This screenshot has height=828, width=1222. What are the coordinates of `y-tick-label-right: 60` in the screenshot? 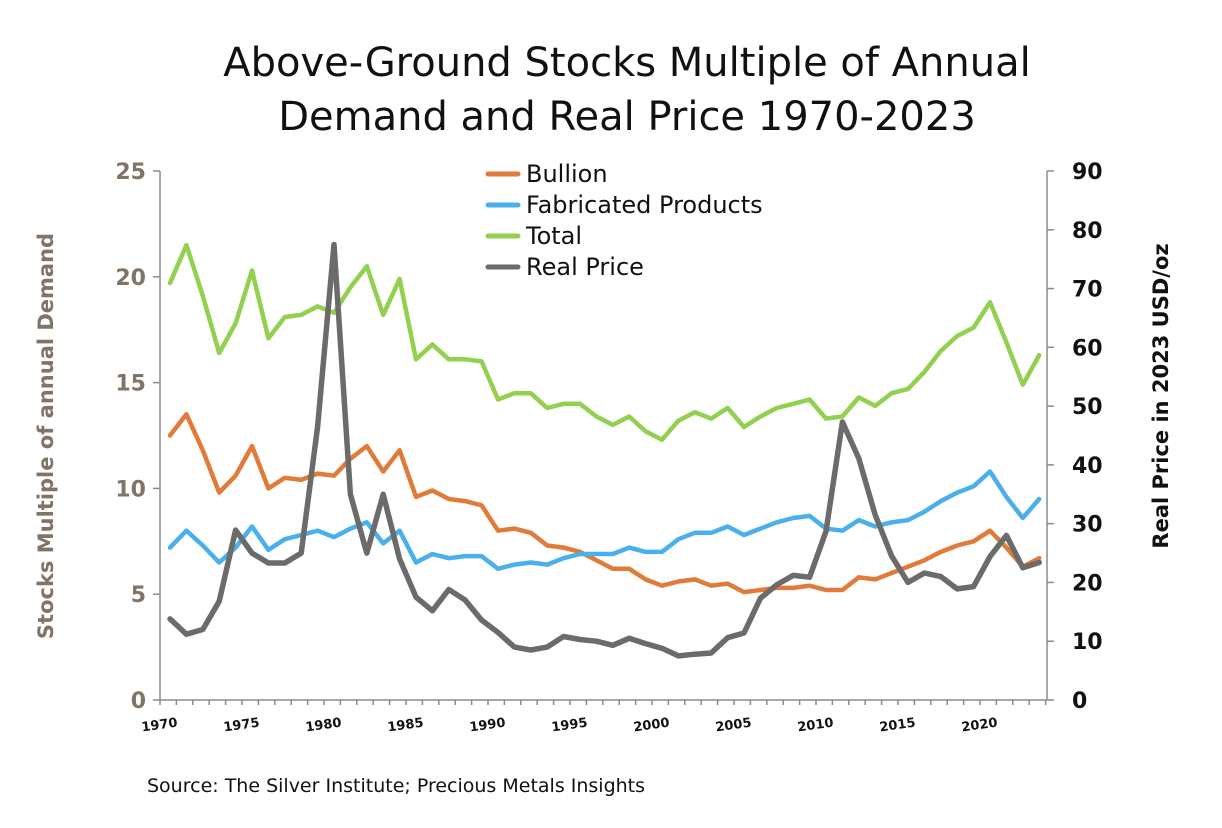 It's located at (1087, 348).